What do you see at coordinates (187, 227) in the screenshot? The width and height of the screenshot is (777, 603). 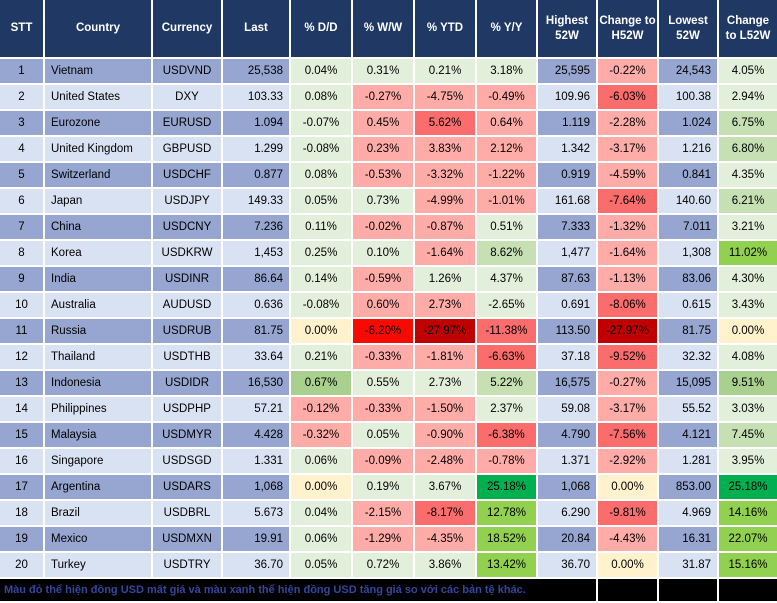 I see `currency-cell: USDCNY` at bounding box center [187, 227].